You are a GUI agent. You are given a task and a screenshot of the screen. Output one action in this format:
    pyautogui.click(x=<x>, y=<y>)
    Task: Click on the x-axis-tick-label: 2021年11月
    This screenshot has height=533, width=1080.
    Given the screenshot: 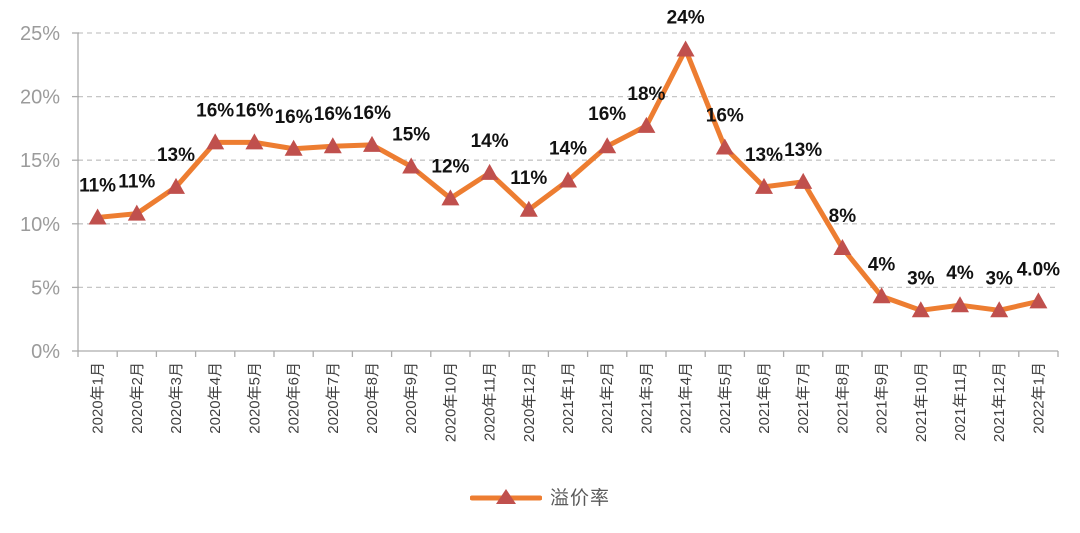 What is the action you would take?
    pyautogui.click(x=960, y=401)
    